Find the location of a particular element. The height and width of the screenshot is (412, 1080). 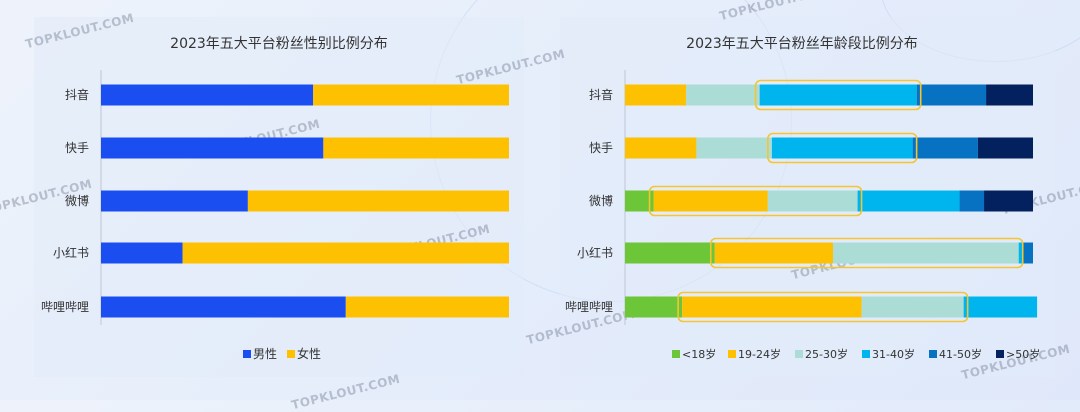

age-chart-title: 2023年五大平台粉丝年龄段比例分布 is located at coordinates (802, 44).